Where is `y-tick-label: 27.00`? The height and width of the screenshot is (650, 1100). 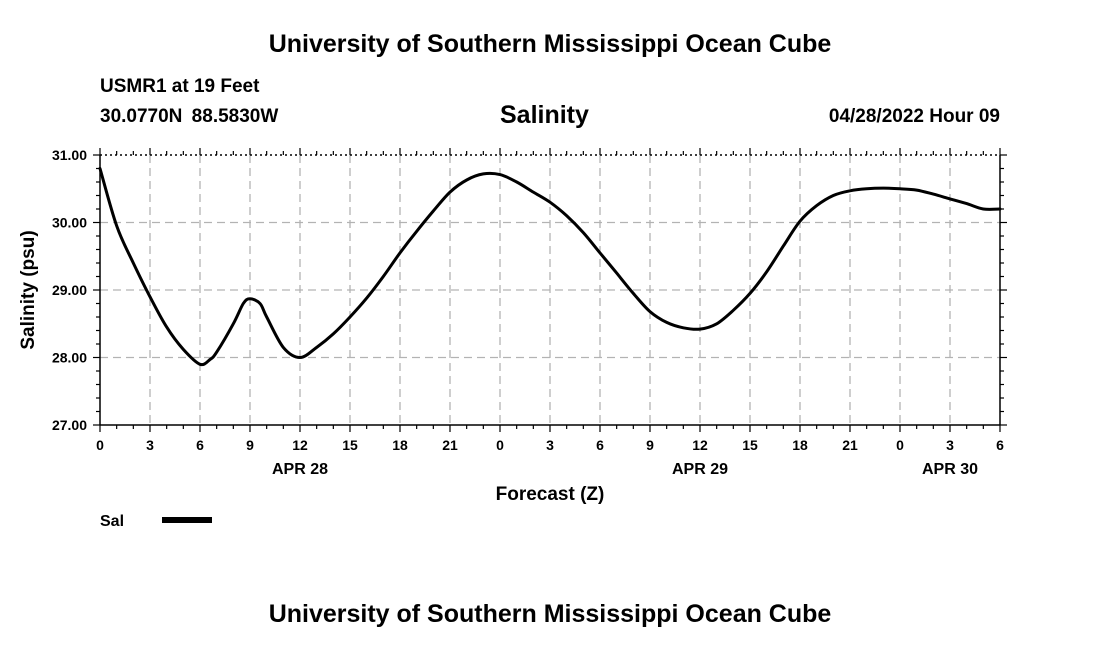
y-tick-label: 27.00 is located at coordinates (69, 425).